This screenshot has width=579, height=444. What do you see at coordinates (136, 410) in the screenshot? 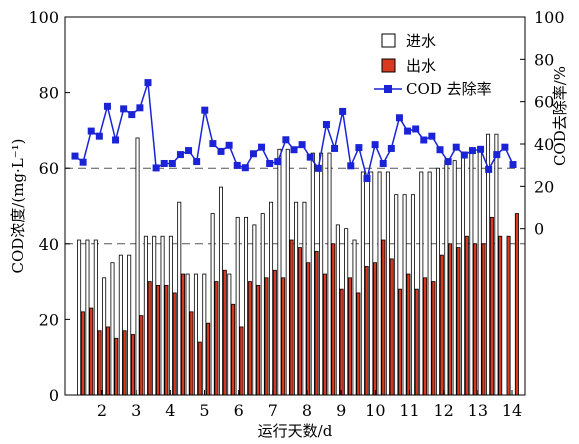
I see `x-tick-label: 3` at bounding box center [136, 410].